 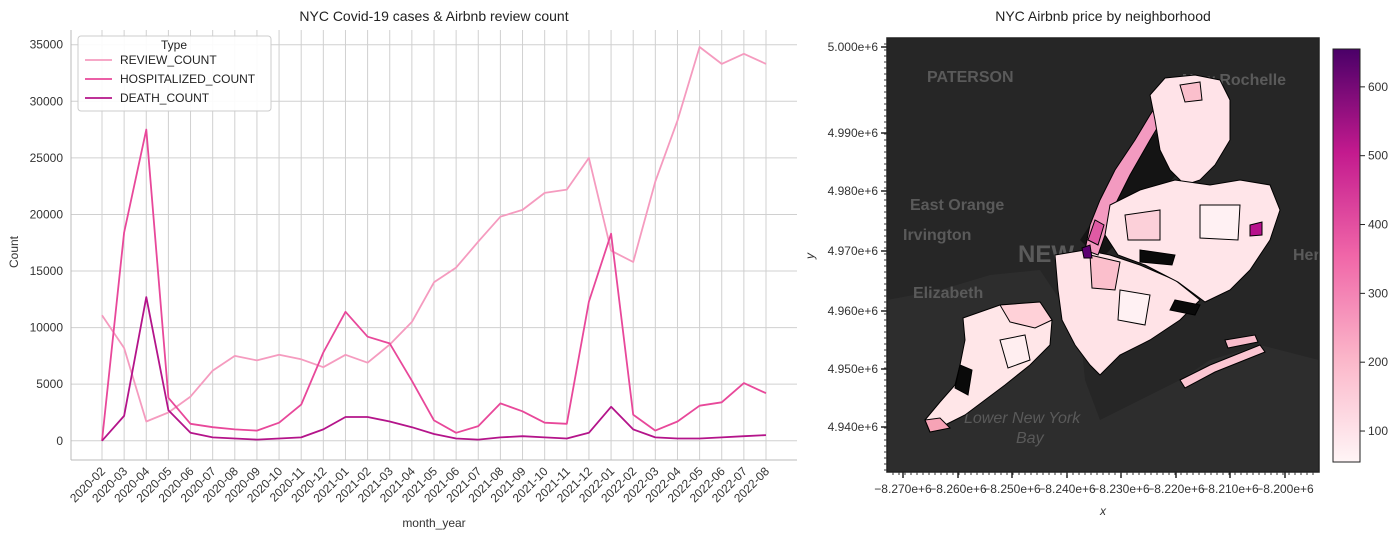 What do you see at coordinates (1103, 511) in the screenshot?
I see `map-x-axis-label: x` at bounding box center [1103, 511].